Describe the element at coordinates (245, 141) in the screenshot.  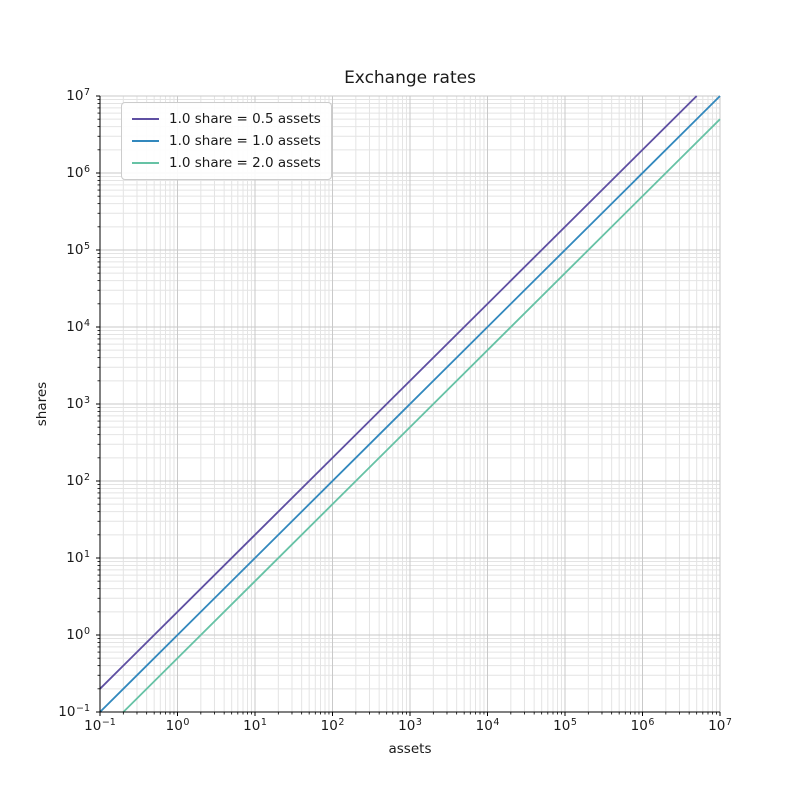
I see `legend-label: 1.0 share = 1.0 assets` at that location.